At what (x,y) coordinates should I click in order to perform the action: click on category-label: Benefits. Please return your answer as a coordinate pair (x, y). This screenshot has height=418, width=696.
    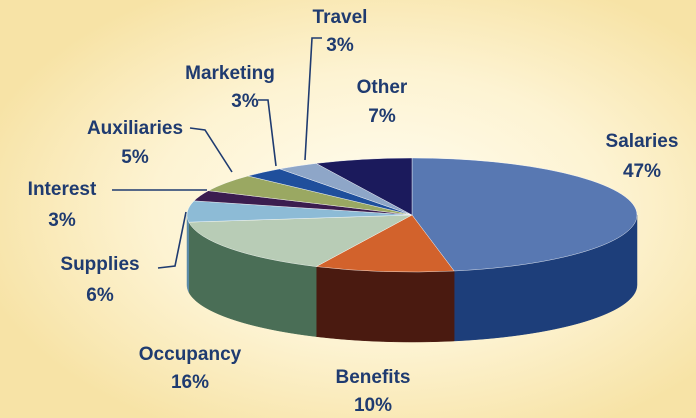
    Looking at the image, I should click on (373, 377).